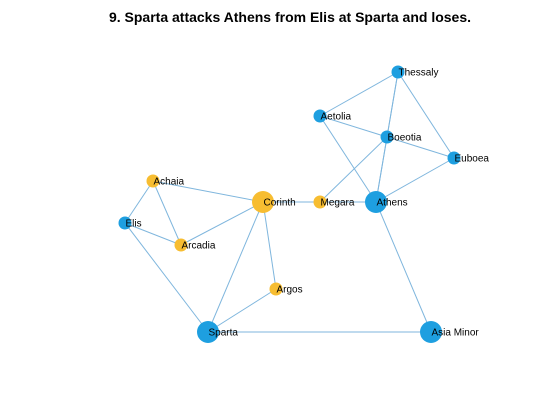  Describe the element at coordinates (359, 94) in the screenshot. I see `edge-thessaly-aetolia` at that location.